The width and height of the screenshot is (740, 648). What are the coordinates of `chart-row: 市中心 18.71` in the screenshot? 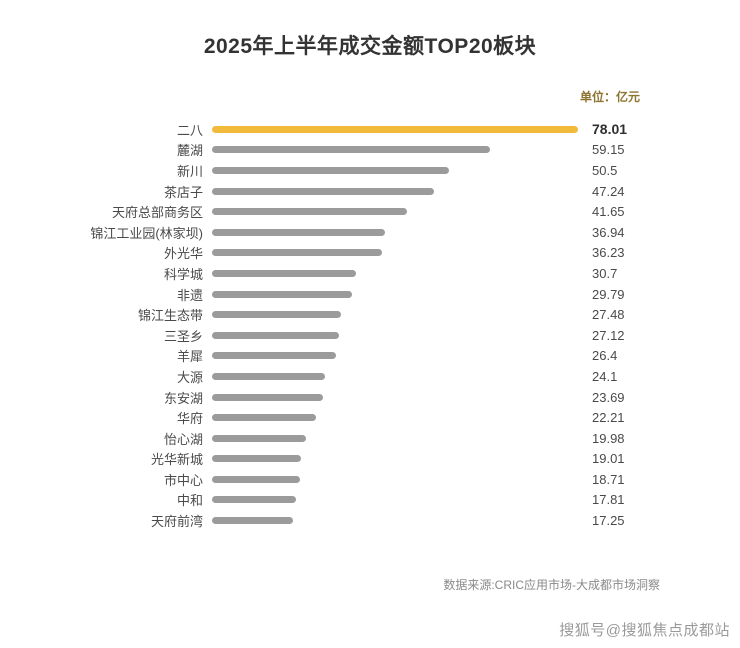 It's located at (370, 479).